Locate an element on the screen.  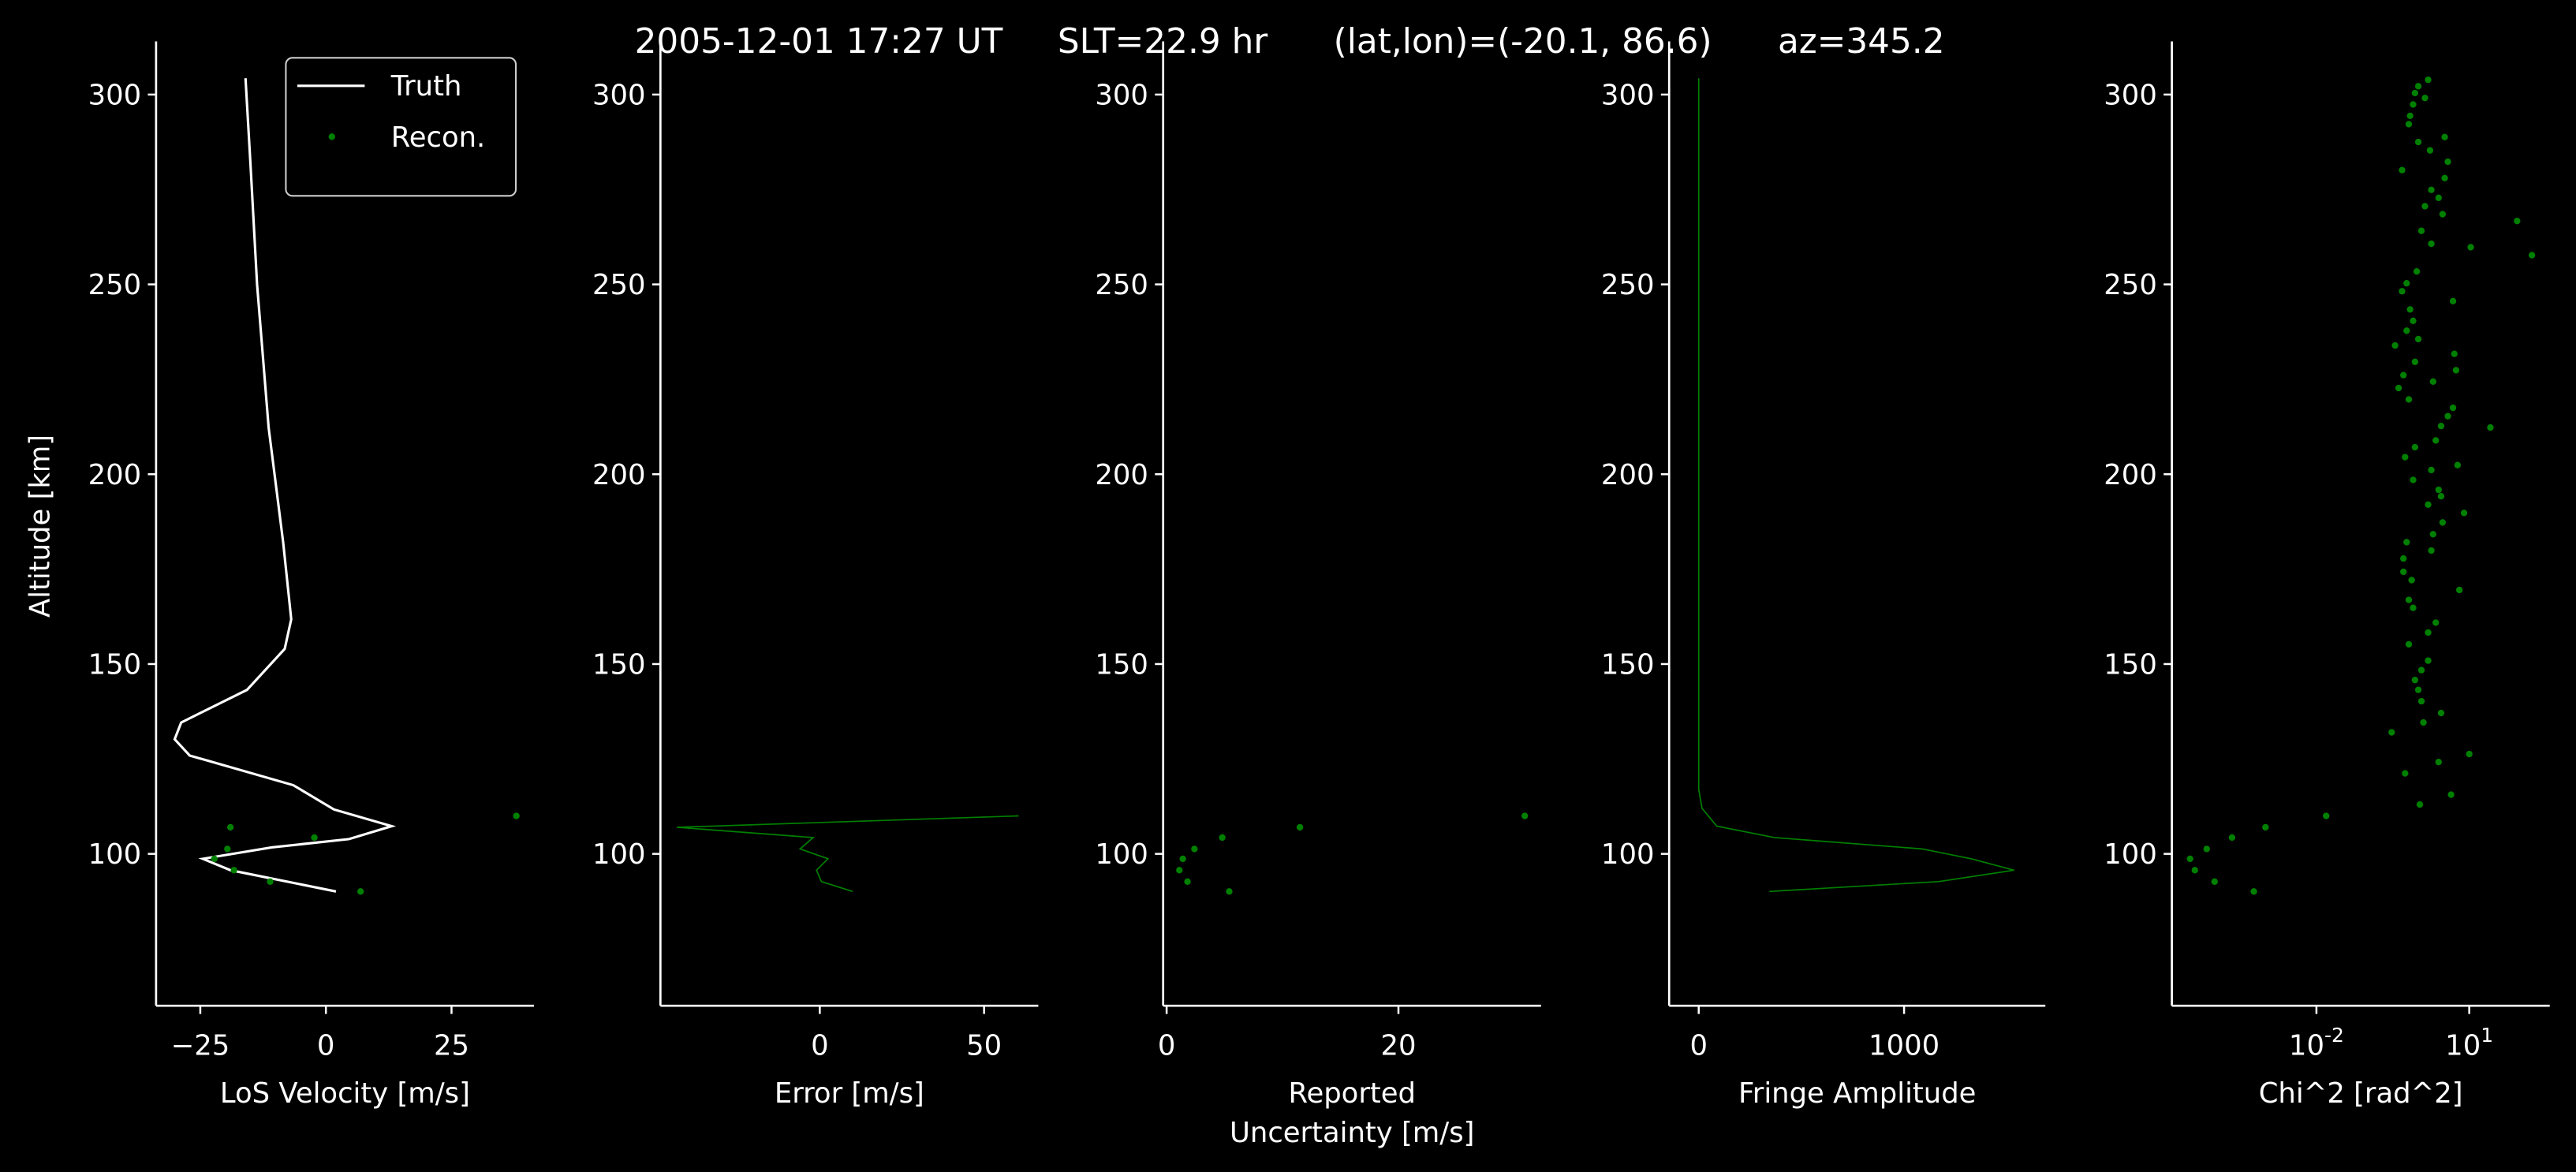
y-axis-label: Altitude [km] is located at coordinates (40, 527).